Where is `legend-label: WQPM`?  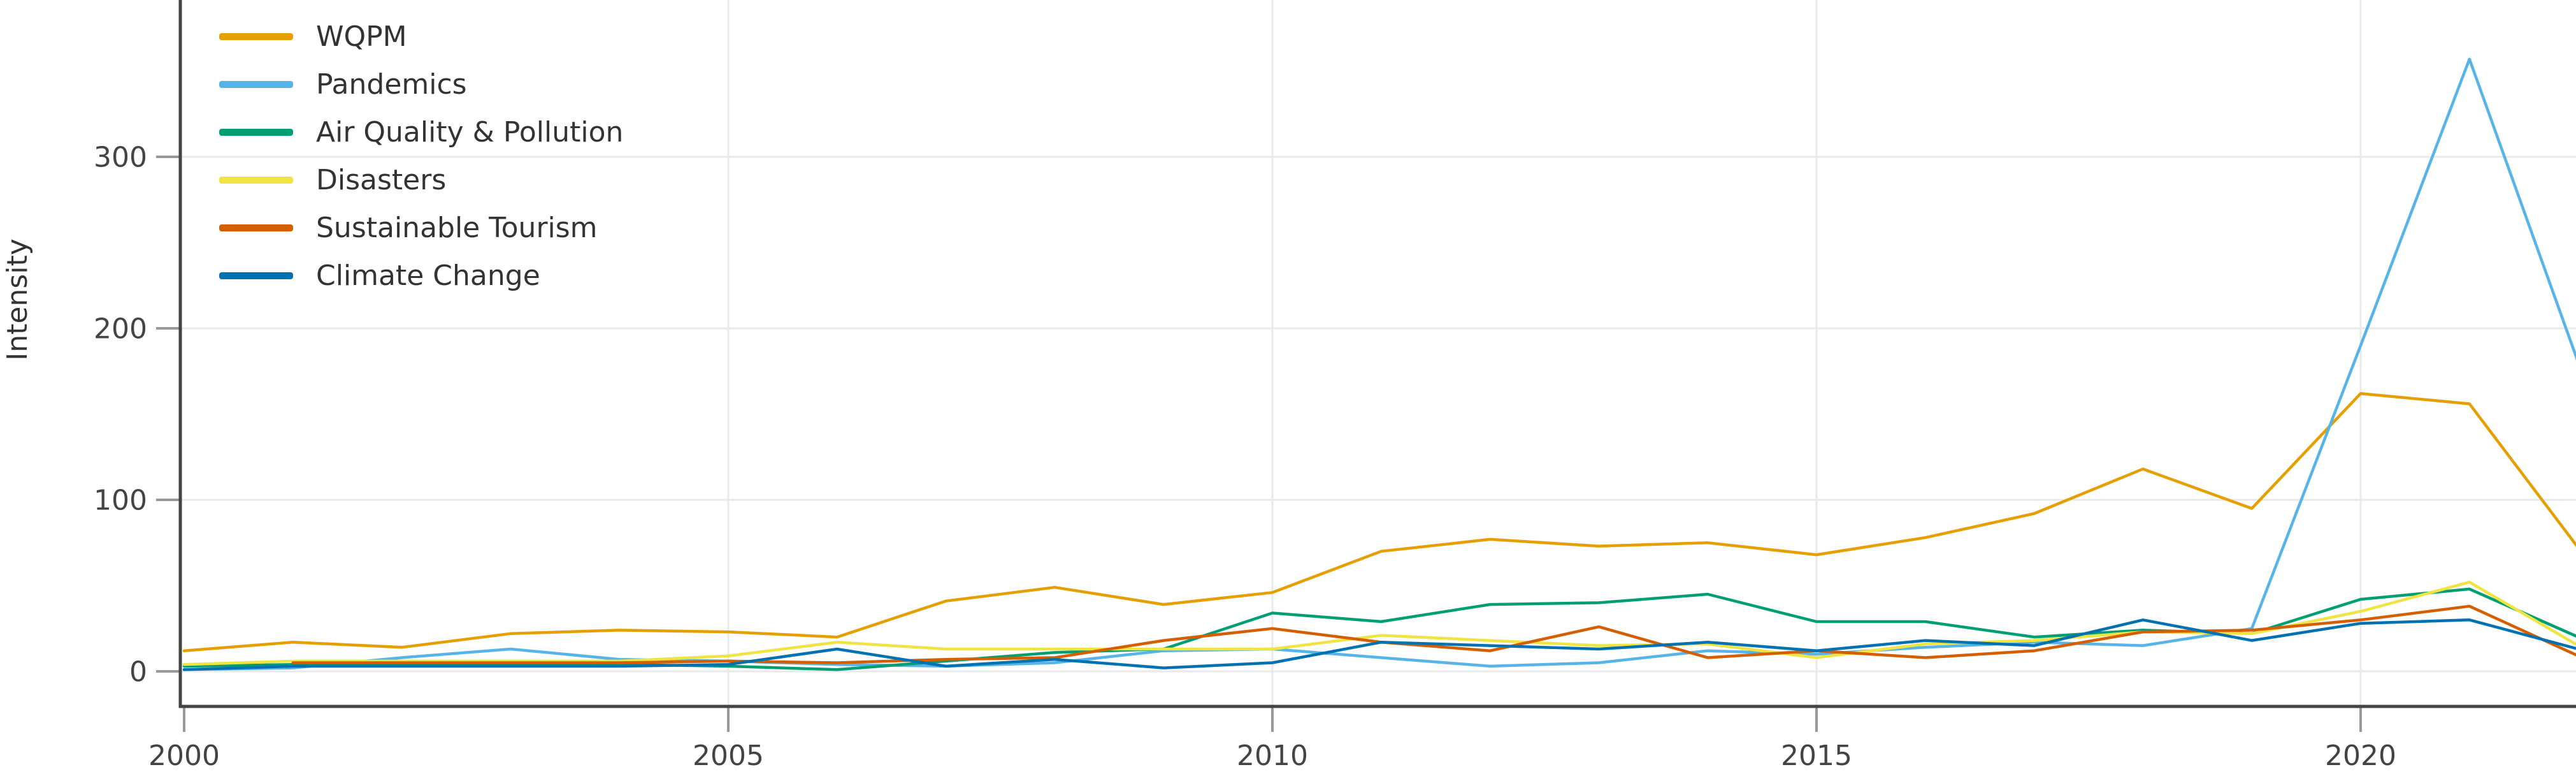 legend-label: WQPM is located at coordinates (361, 36).